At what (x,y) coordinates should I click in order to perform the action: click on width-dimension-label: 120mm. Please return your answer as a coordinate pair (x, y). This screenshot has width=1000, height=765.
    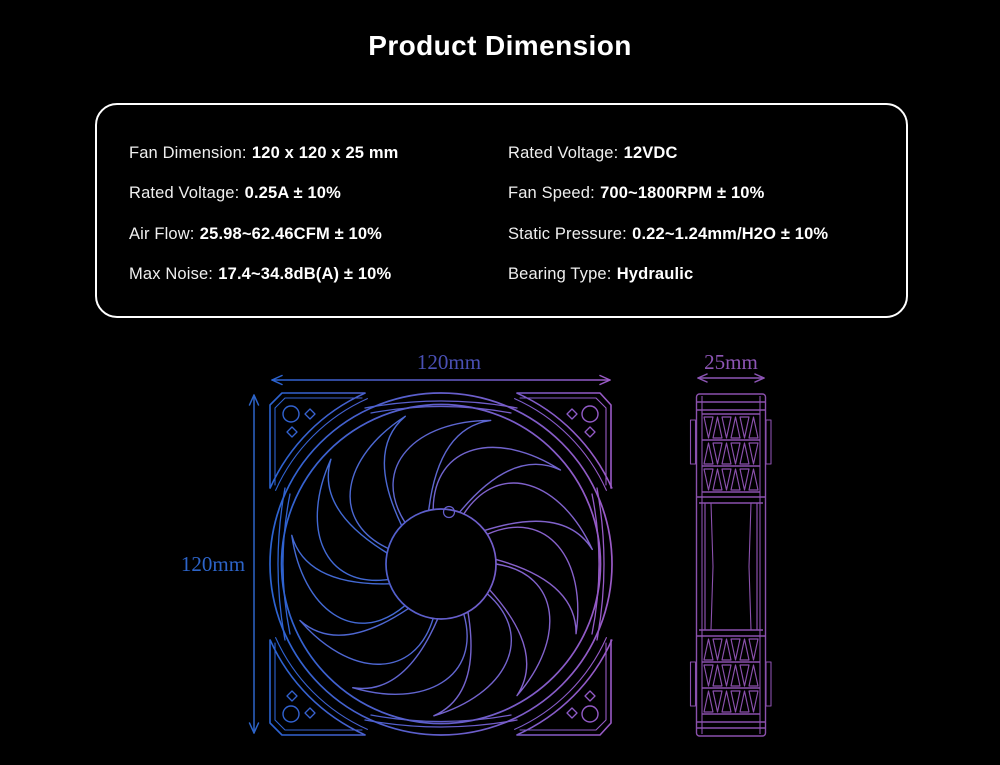
    Looking at the image, I should click on (449, 362).